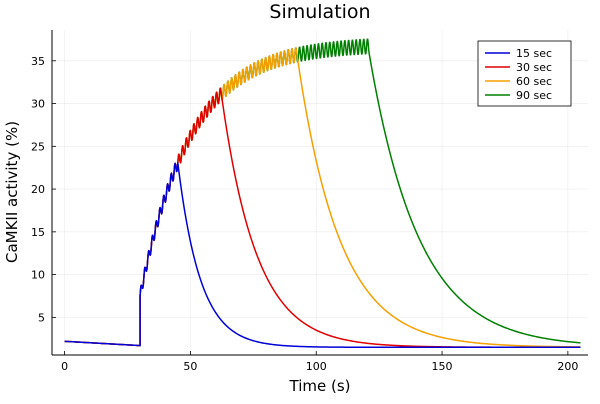  Describe the element at coordinates (38, 275) in the screenshot. I see `y-tick-label: 10` at that location.